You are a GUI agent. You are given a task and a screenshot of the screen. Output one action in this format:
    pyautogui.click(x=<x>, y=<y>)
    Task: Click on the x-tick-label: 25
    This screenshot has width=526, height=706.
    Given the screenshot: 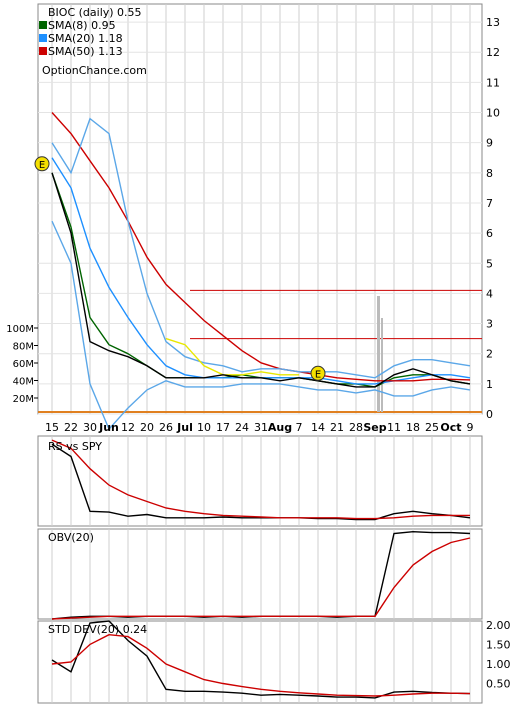 What is the action you would take?
    pyautogui.click(x=432, y=427)
    